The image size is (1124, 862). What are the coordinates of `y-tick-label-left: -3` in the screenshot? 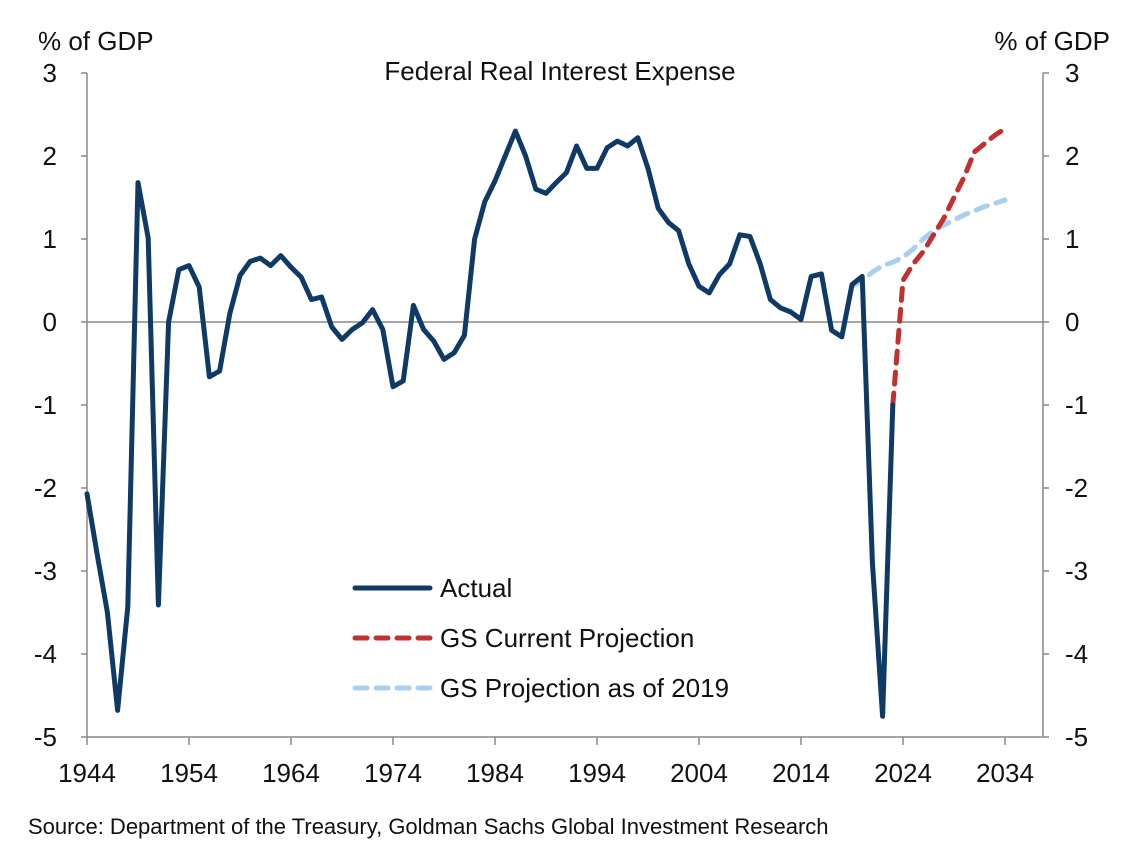 It's located at (45, 571).